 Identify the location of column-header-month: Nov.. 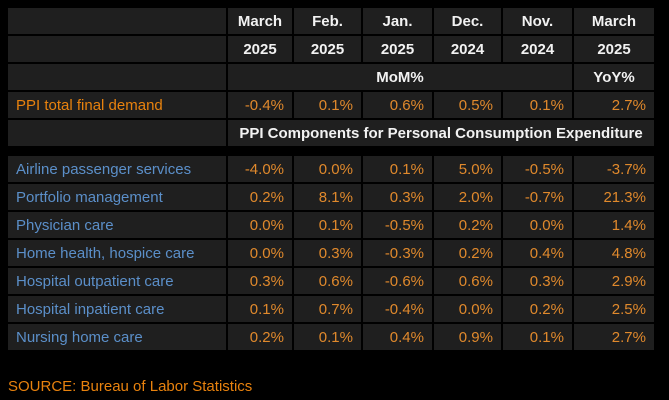
(537, 21).